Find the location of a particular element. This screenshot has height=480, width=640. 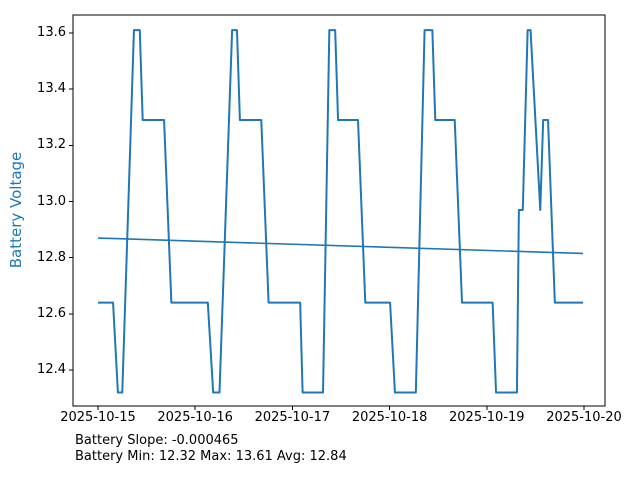

y-tick-label: 13.4 is located at coordinates (51, 89).